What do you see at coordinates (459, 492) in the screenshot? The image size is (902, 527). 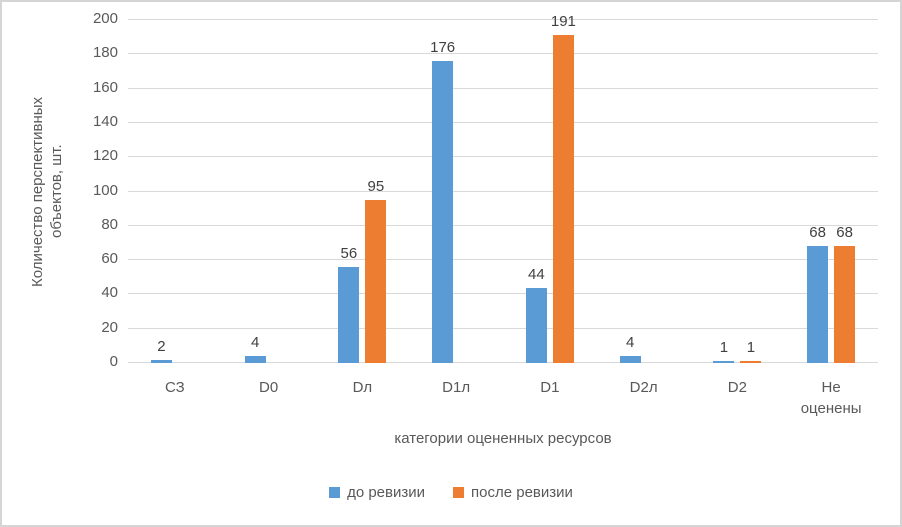 I see `legend-swatch-after-revision` at bounding box center [459, 492].